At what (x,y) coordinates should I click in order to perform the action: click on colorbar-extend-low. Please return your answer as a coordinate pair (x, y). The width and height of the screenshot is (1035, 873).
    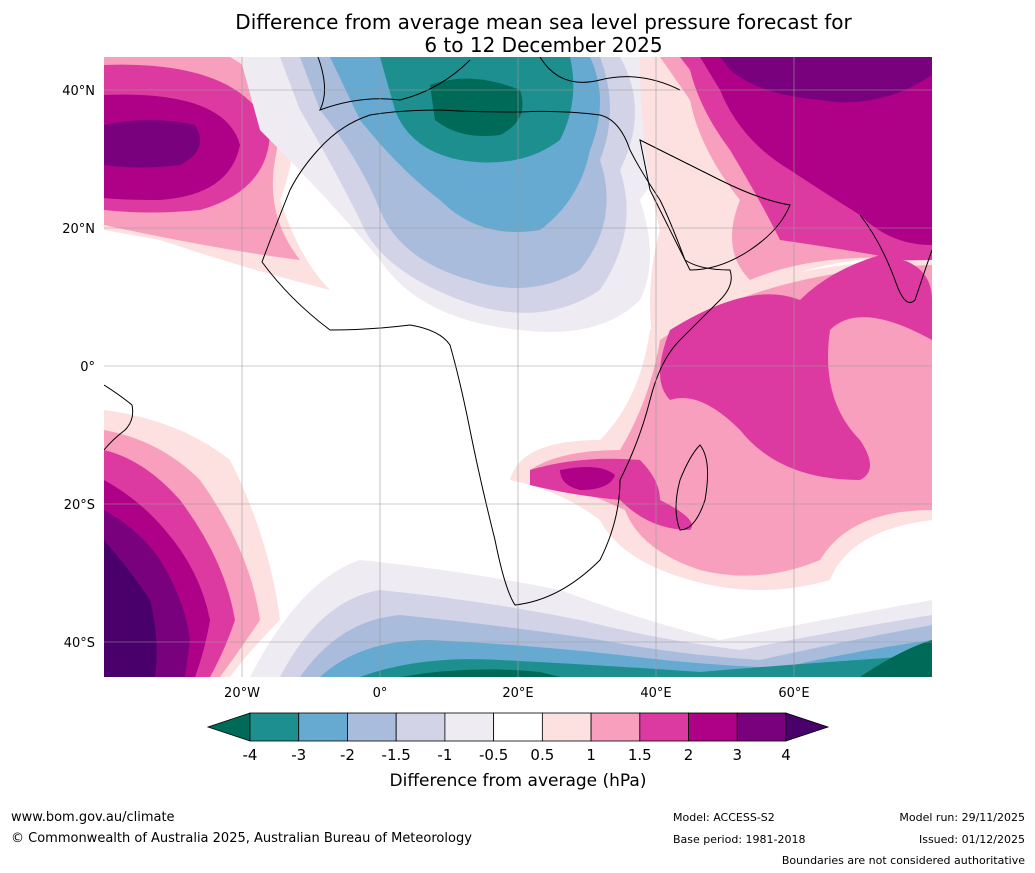
    Looking at the image, I should click on (228, 727).